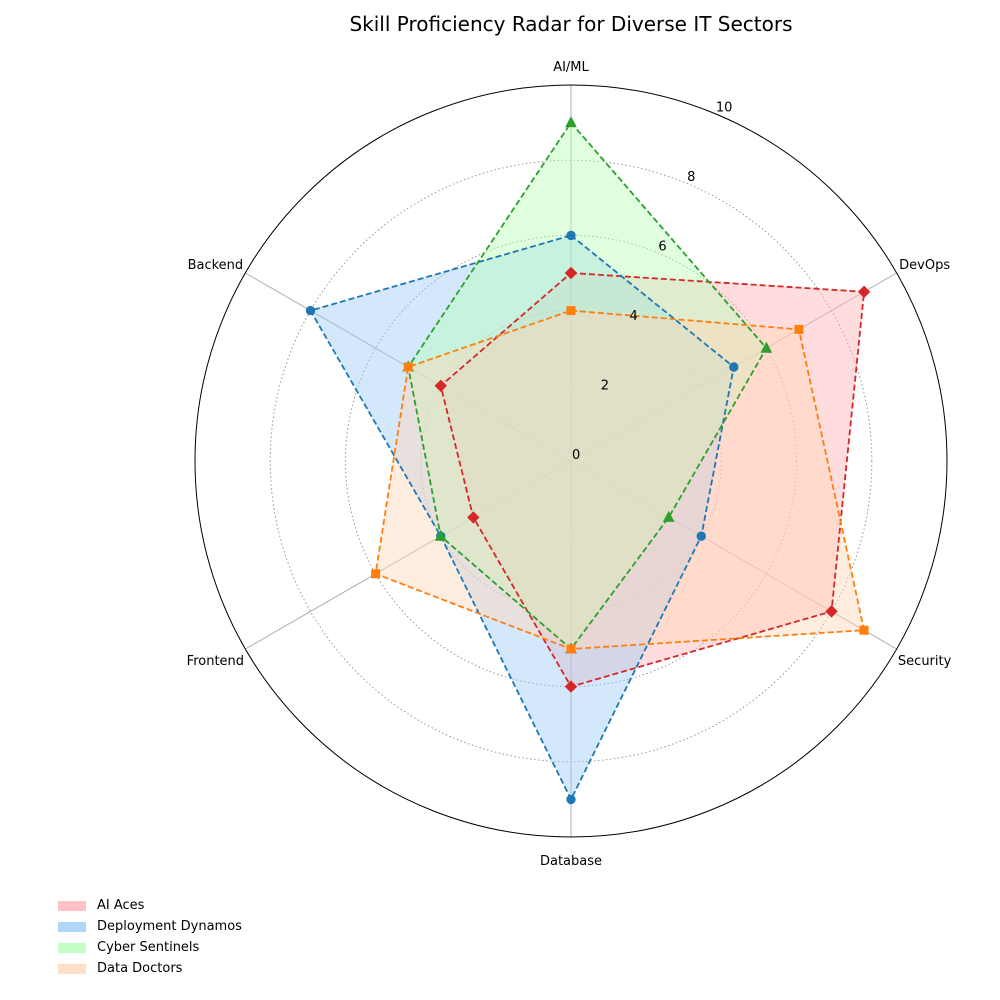 The width and height of the screenshot is (1000, 1000). What do you see at coordinates (924, 265) in the screenshot?
I see `axis-label: DevOps` at bounding box center [924, 265].